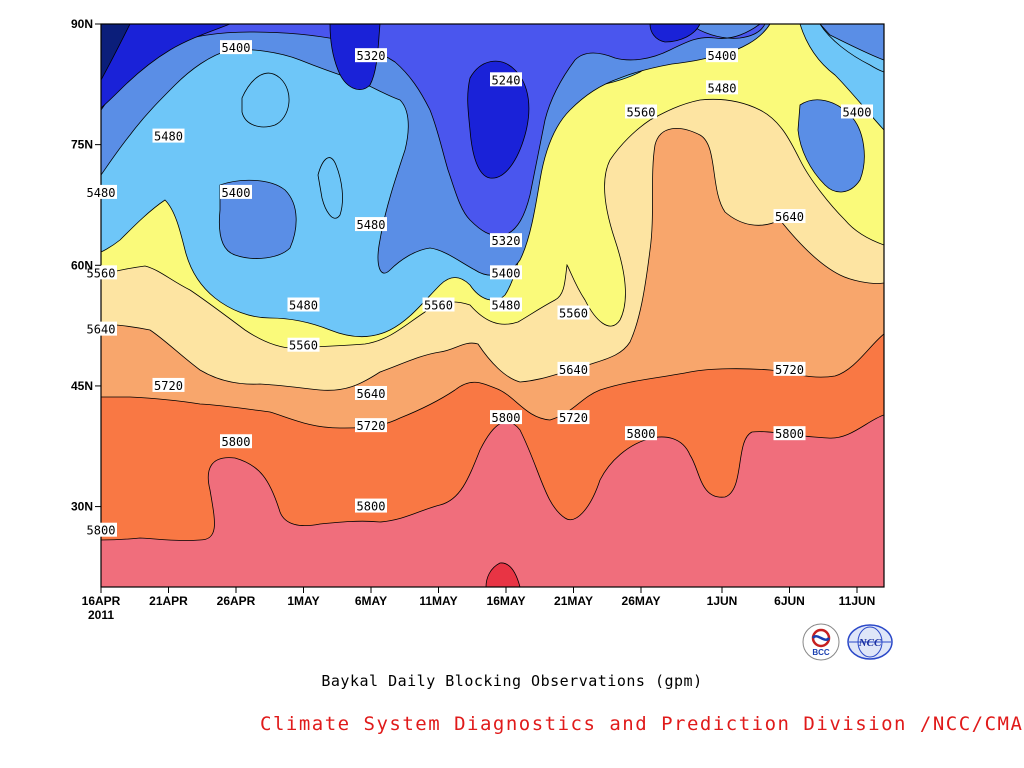  Describe the element at coordinates (857, 601) in the screenshot. I see `x-tick-label: 11JUN` at that location.